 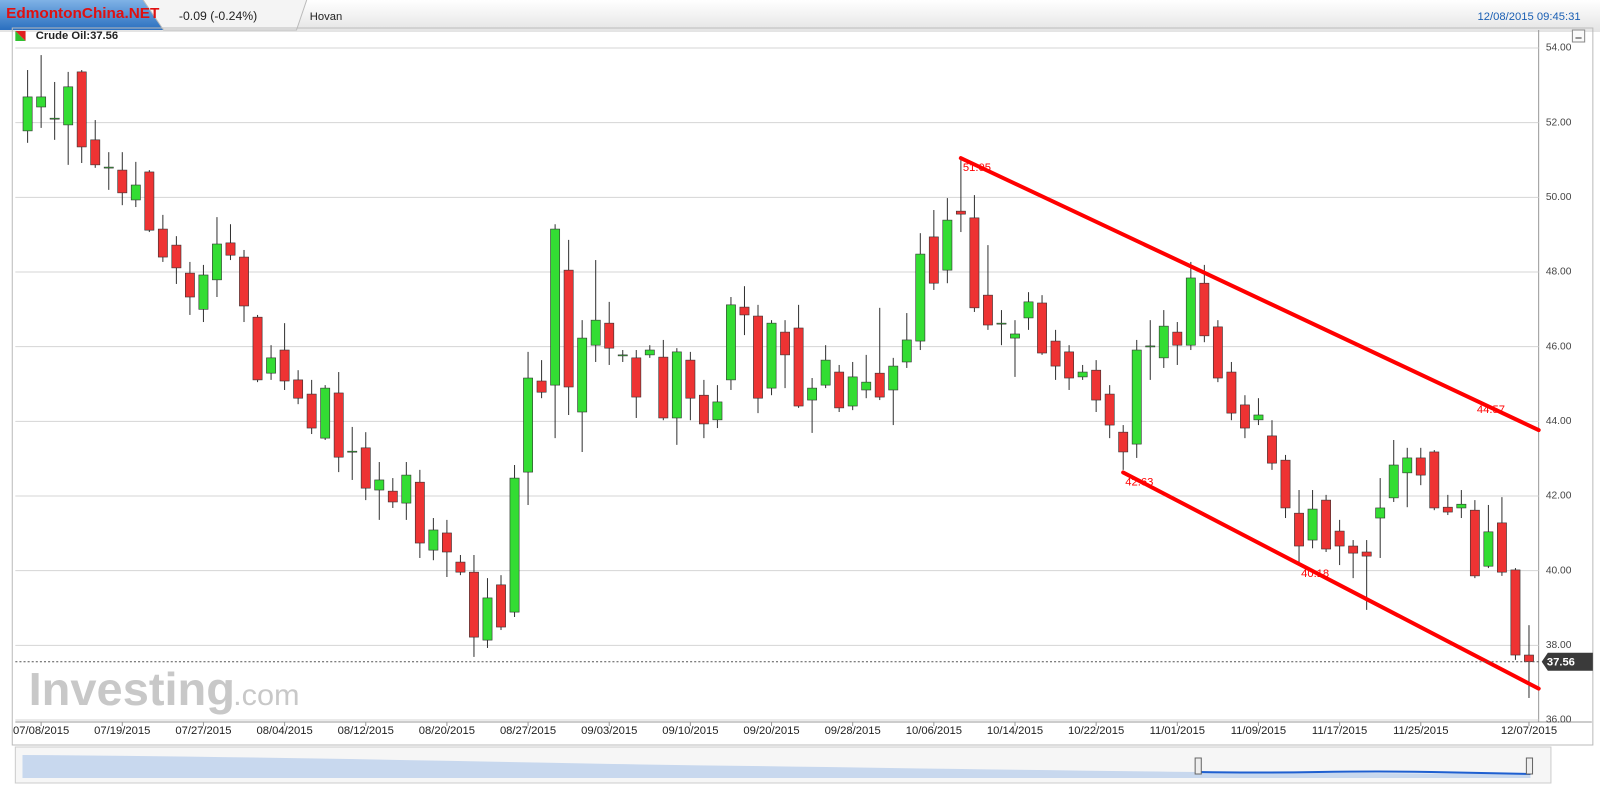 I want to click on last-price-box, so click(x=1567, y=661).